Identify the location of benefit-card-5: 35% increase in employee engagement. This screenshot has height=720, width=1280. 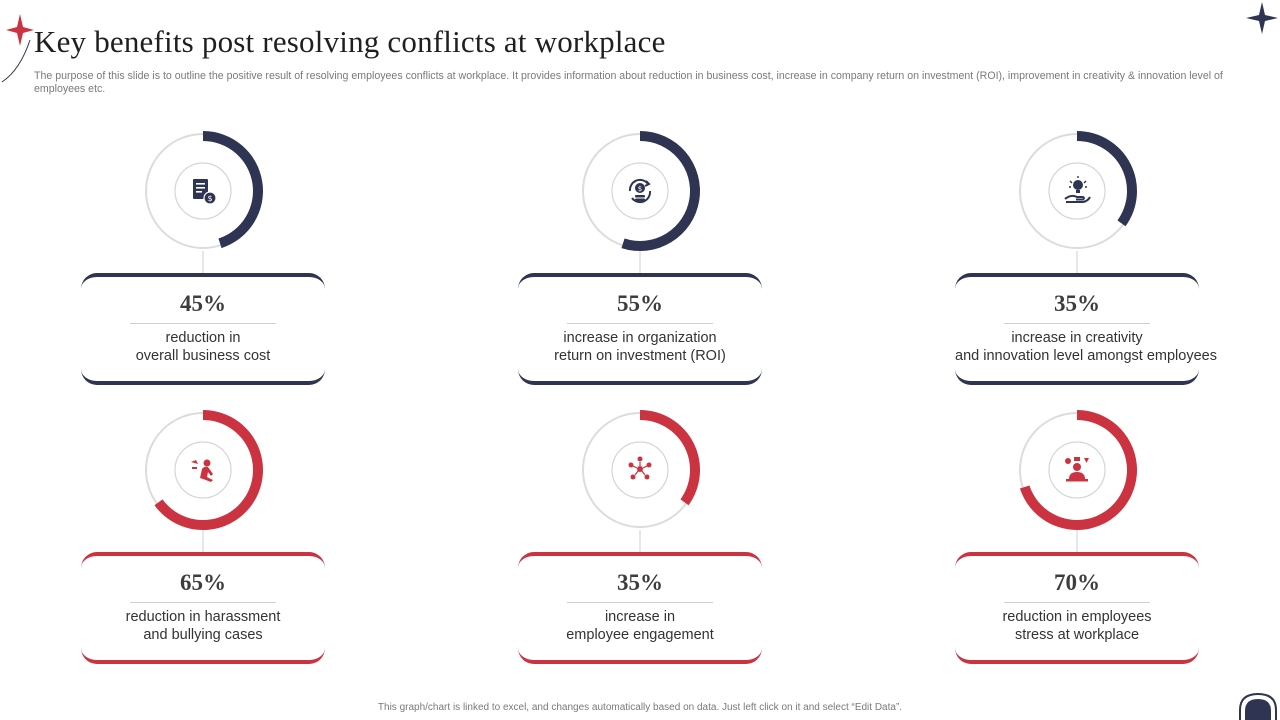
(640, 608).